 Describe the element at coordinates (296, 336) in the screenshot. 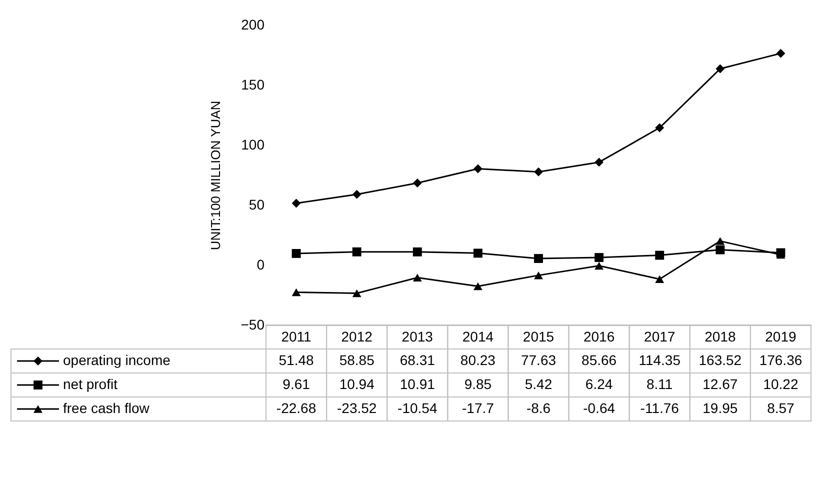

I see `x-tick-label: 2011` at that location.